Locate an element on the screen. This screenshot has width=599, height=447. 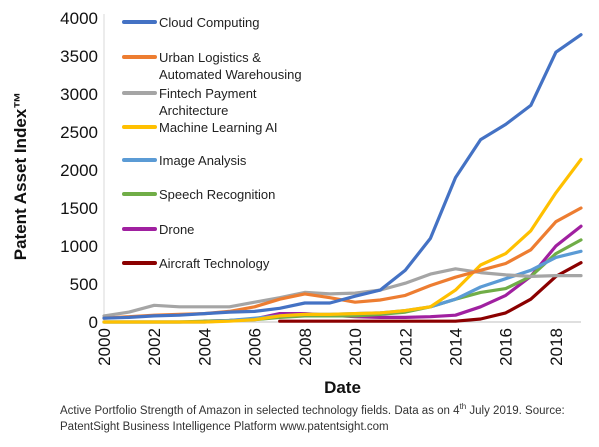
x-tick-label: 2012 is located at coordinates (405, 347).